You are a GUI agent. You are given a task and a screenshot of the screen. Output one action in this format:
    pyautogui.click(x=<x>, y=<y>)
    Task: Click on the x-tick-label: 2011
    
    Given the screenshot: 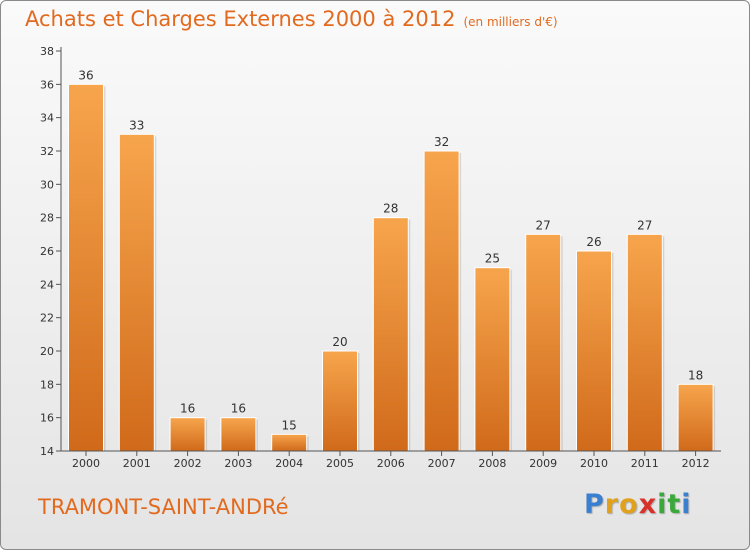 What is the action you would take?
    pyautogui.click(x=645, y=463)
    